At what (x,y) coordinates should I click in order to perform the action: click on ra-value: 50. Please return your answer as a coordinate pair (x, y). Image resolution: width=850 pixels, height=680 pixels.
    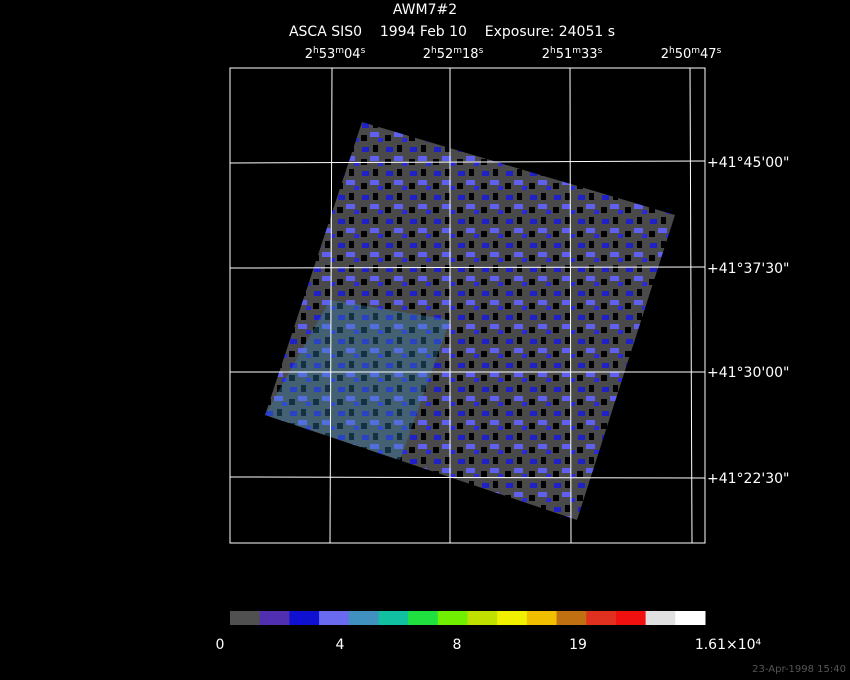
    Looking at the image, I should click on (683, 54).